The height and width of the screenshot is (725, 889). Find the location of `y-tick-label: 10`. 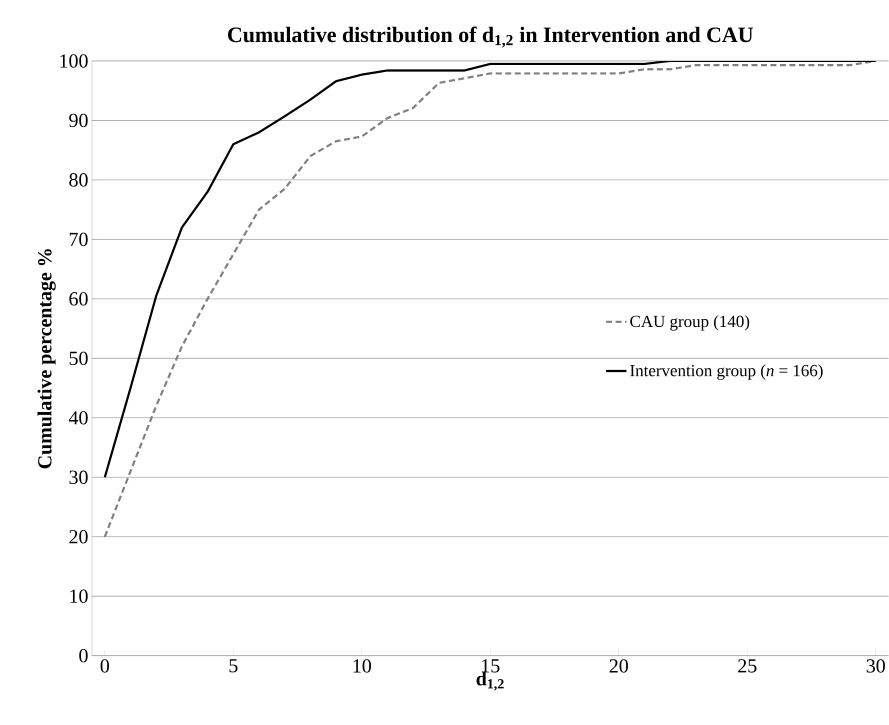

y-tick-label: 10 is located at coordinates (79, 597).